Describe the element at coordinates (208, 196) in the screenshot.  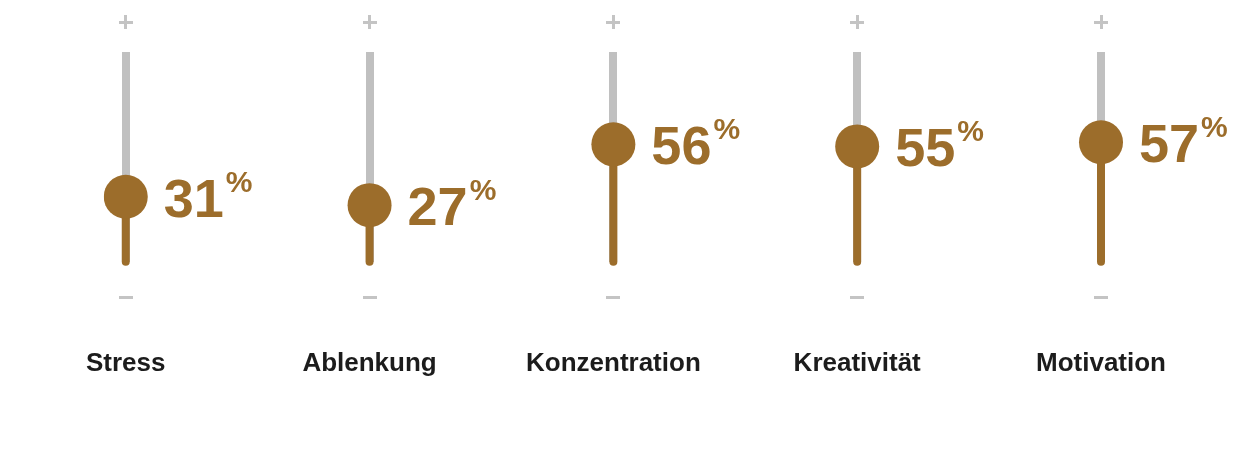
I see `data-label: 31%` at that location.